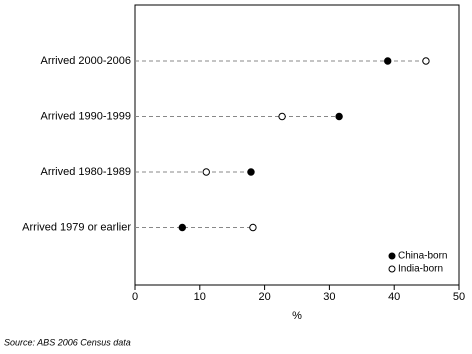 The height and width of the screenshot is (354, 472). What do you see at coordinates (420, 269) in the screenshot?
I see `legend-label: India-born` at bounding box center [420, 269].